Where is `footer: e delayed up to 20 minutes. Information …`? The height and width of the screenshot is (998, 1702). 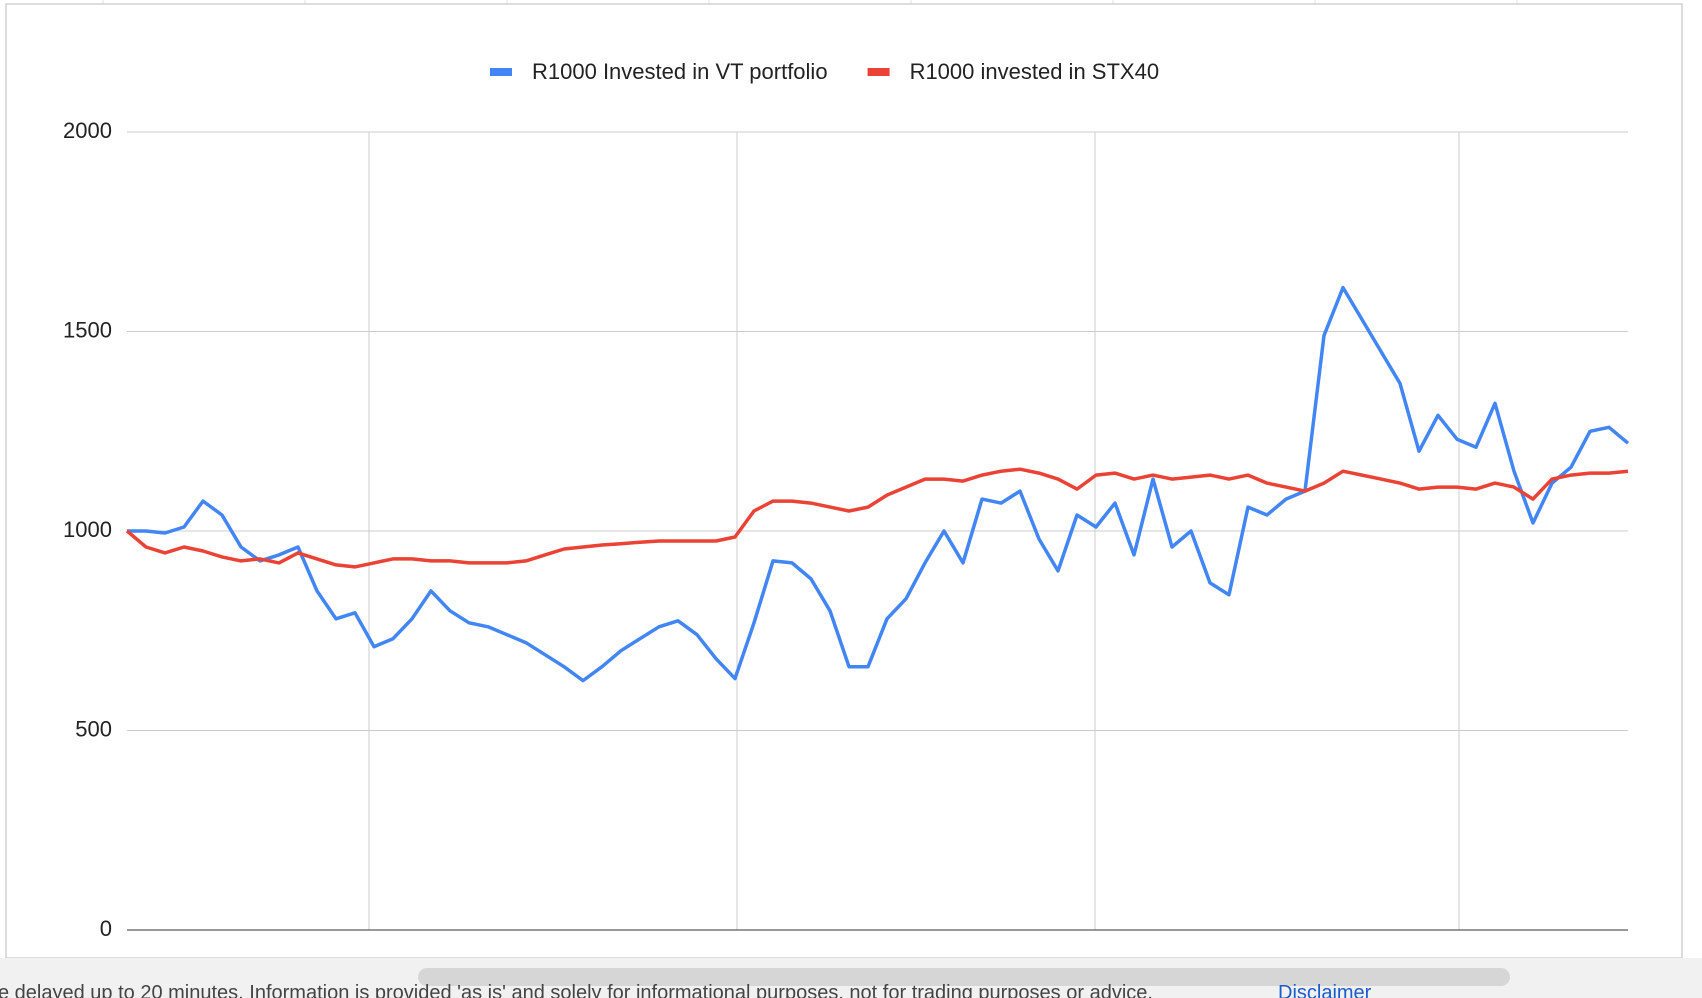 footer: e delayed up to 20 minutes. Information … is located at coordinates (851, 978).